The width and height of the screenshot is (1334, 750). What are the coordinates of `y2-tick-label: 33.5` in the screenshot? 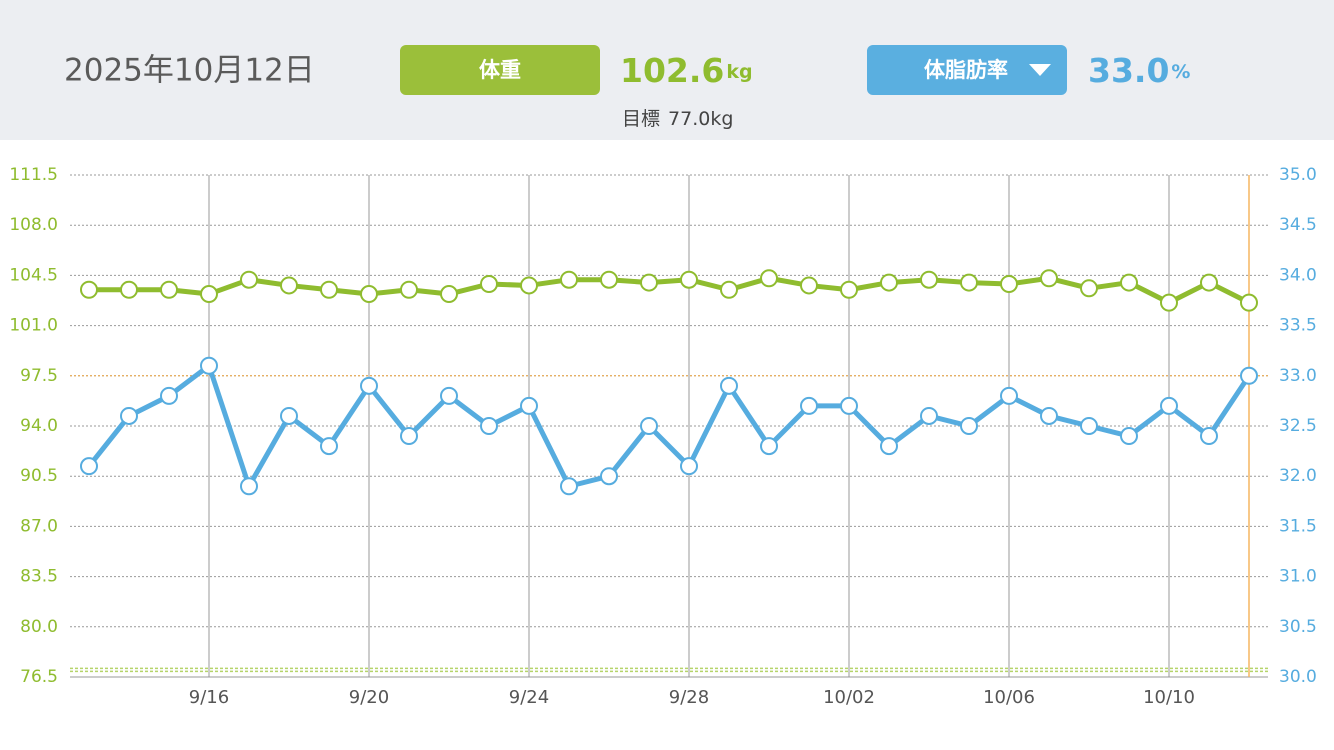 It's located at (1298, 326).